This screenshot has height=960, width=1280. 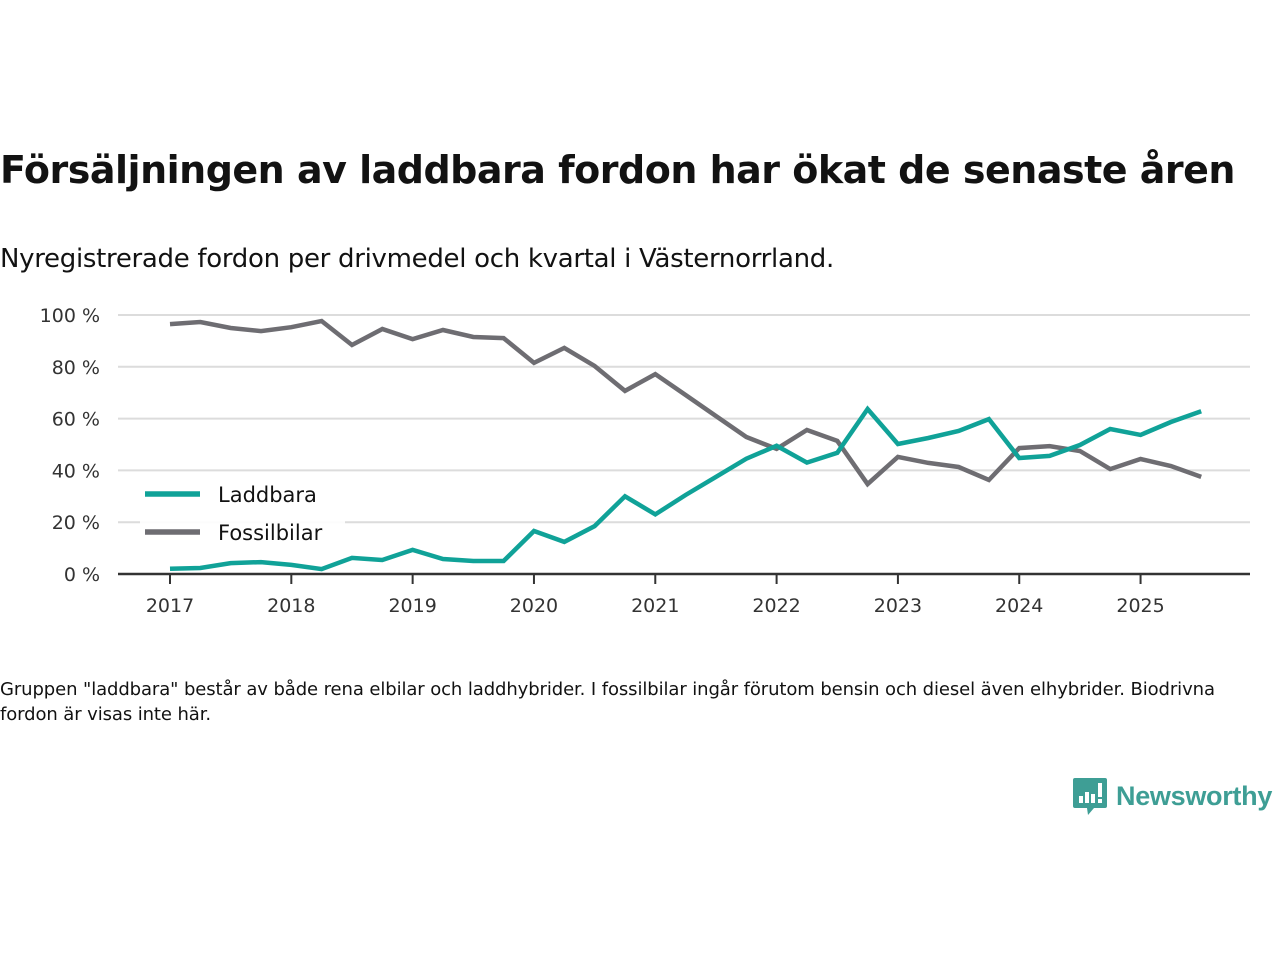 I want to click on series-line-fossilbilar, so click(x=685, y=403).